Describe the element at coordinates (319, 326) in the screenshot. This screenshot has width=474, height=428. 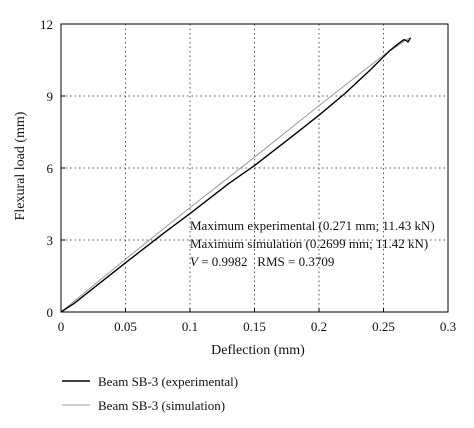
I see `x-tick-label: 0.2` at that location.